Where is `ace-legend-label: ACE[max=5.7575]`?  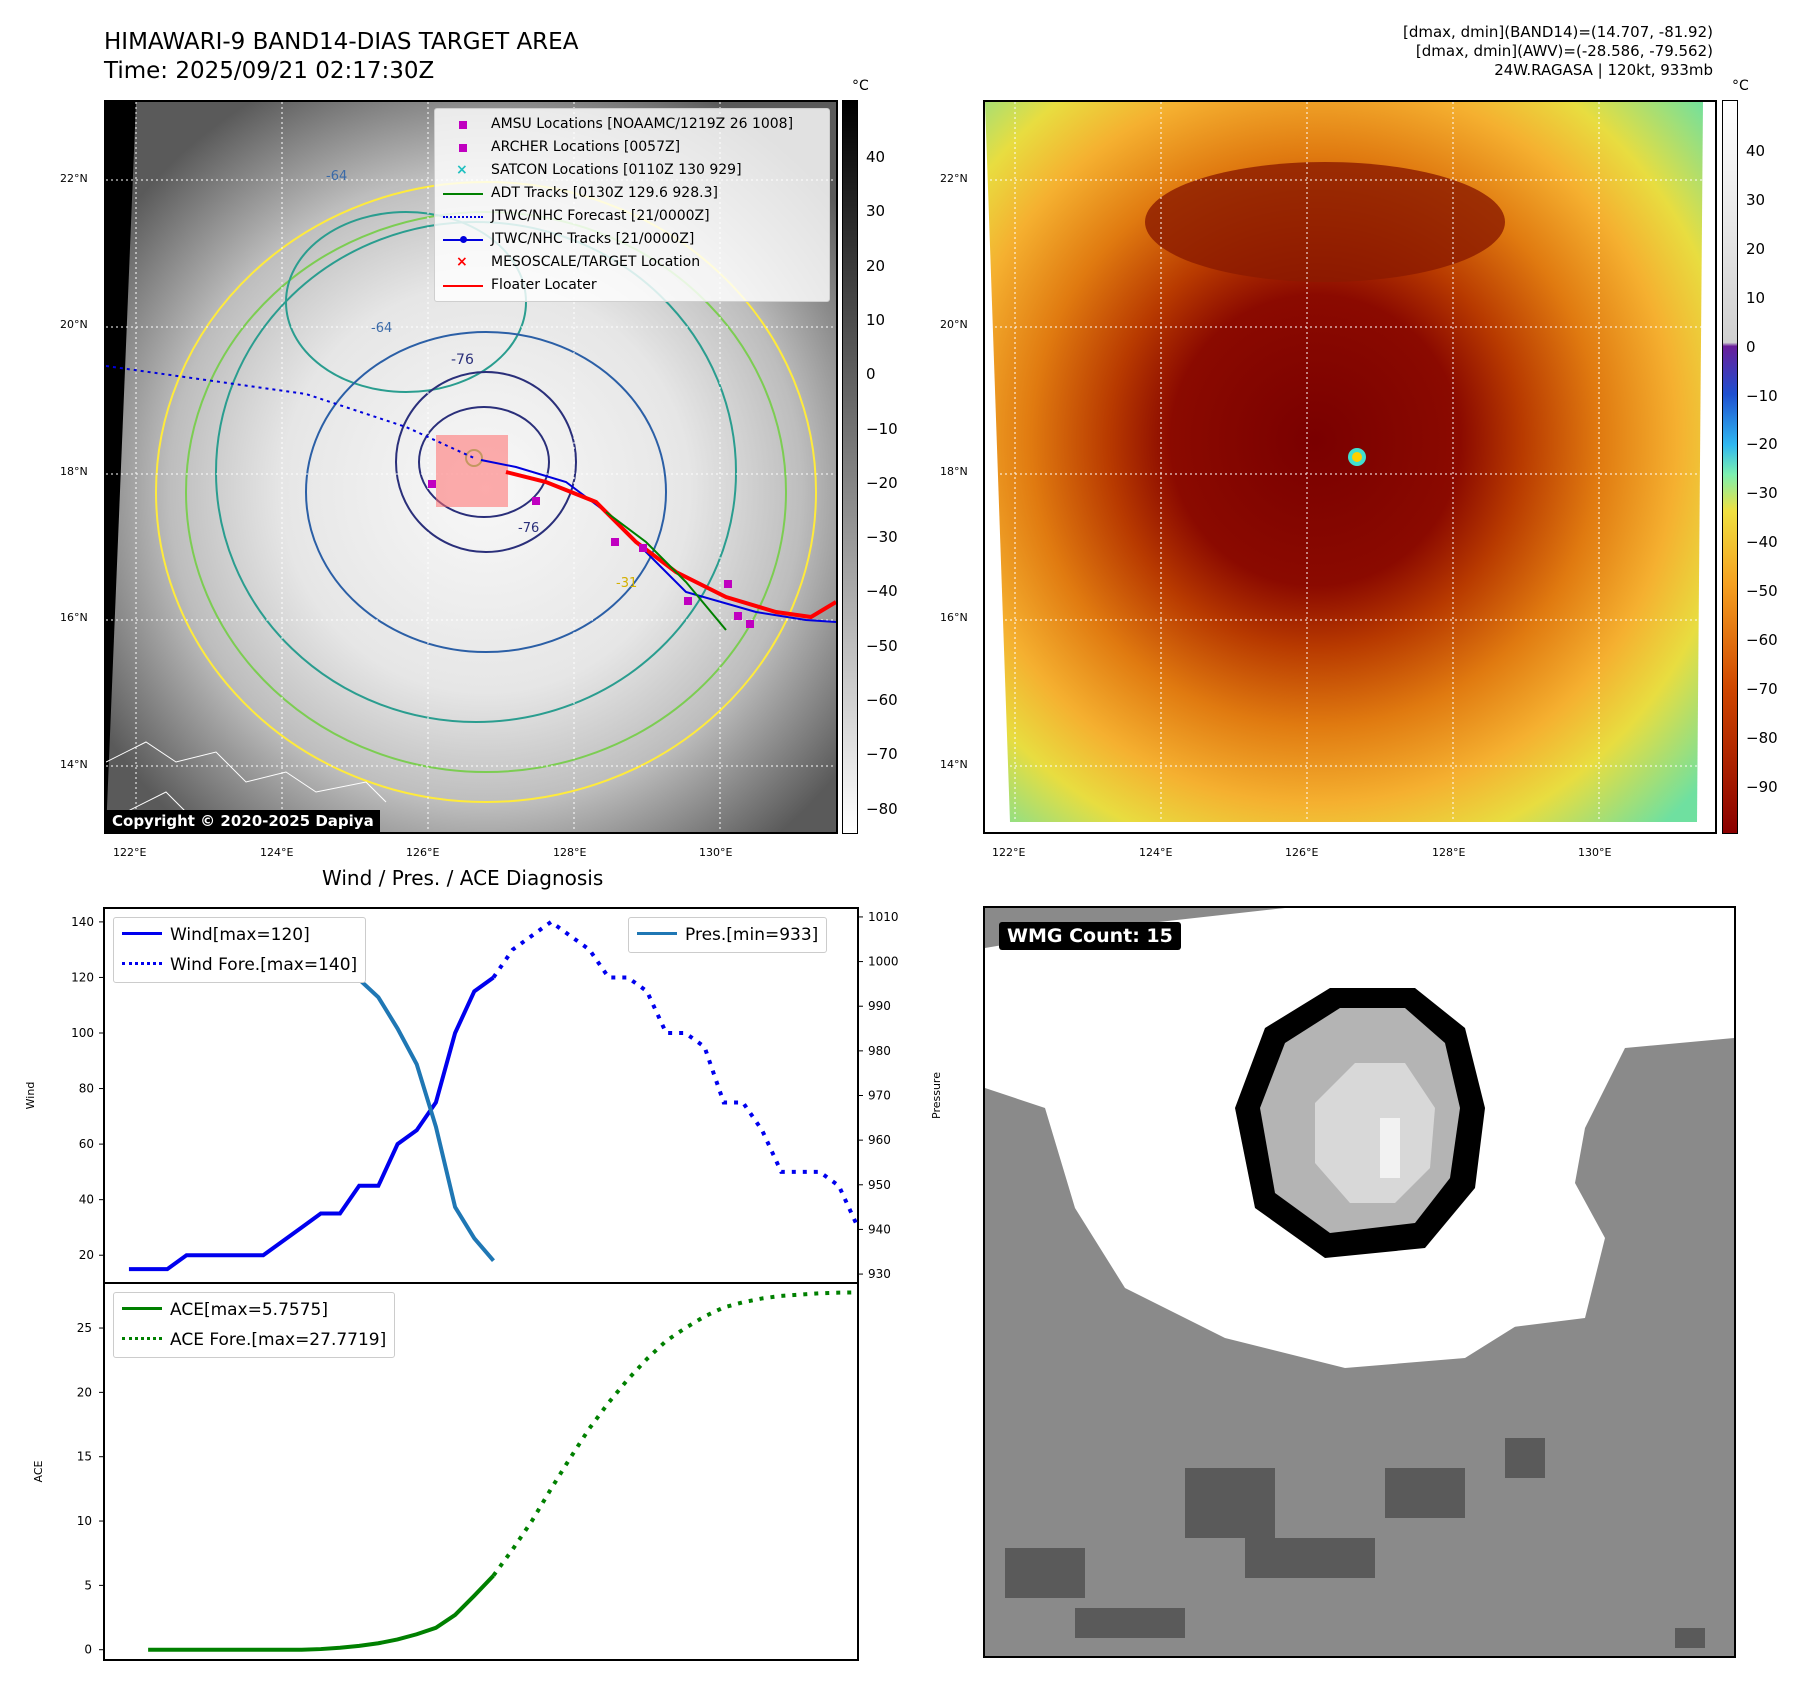 ace-legend-label: ACE[max=5.7575] is located at coordinates (249, 1310).